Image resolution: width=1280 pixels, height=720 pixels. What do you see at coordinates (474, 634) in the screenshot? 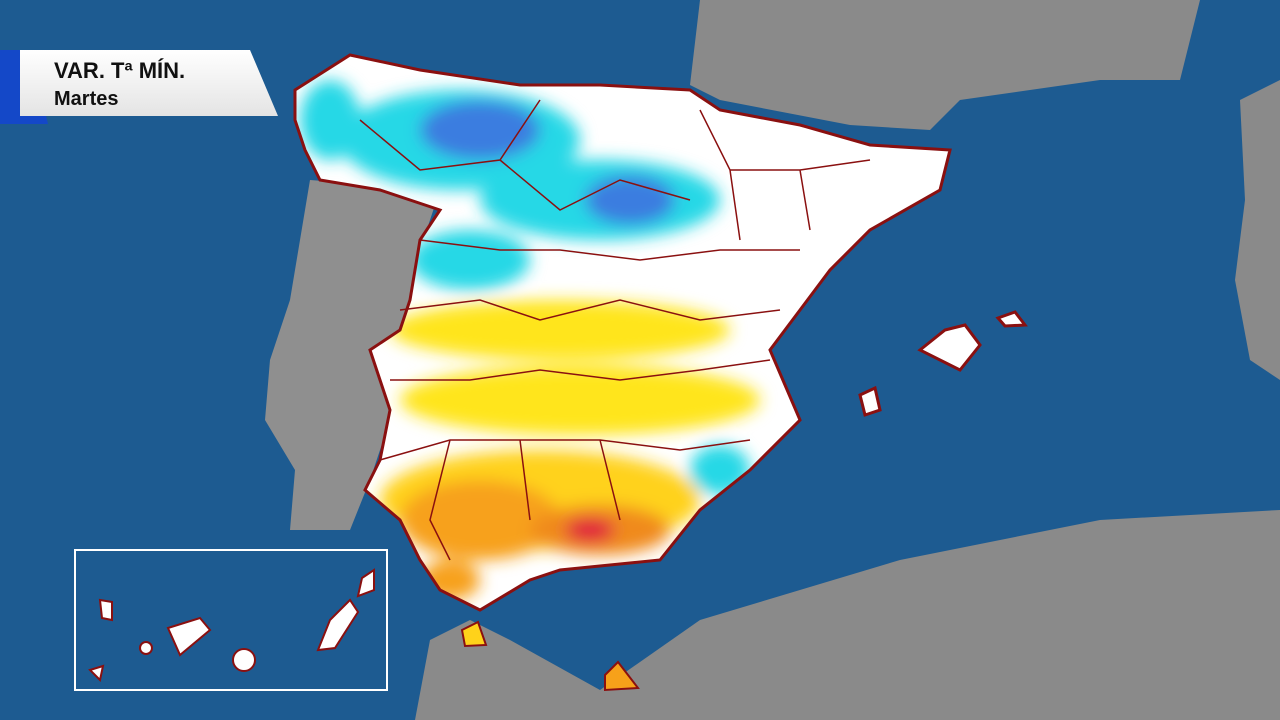
I see `ceuta` at bounding box center [474, 634].